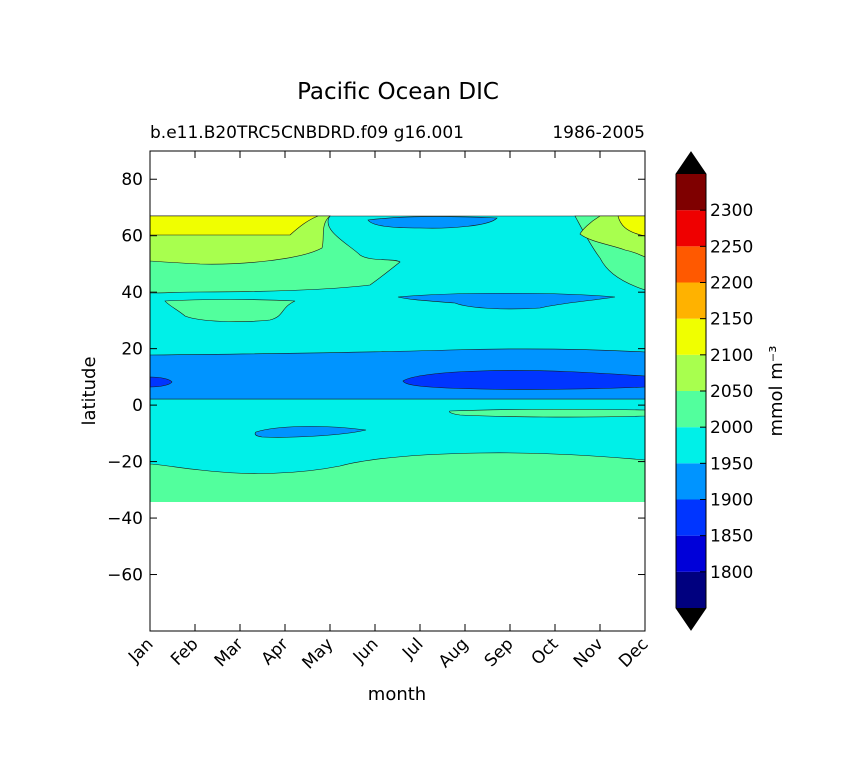  I want to click on colorbar-extend-high, so click(691, 163).